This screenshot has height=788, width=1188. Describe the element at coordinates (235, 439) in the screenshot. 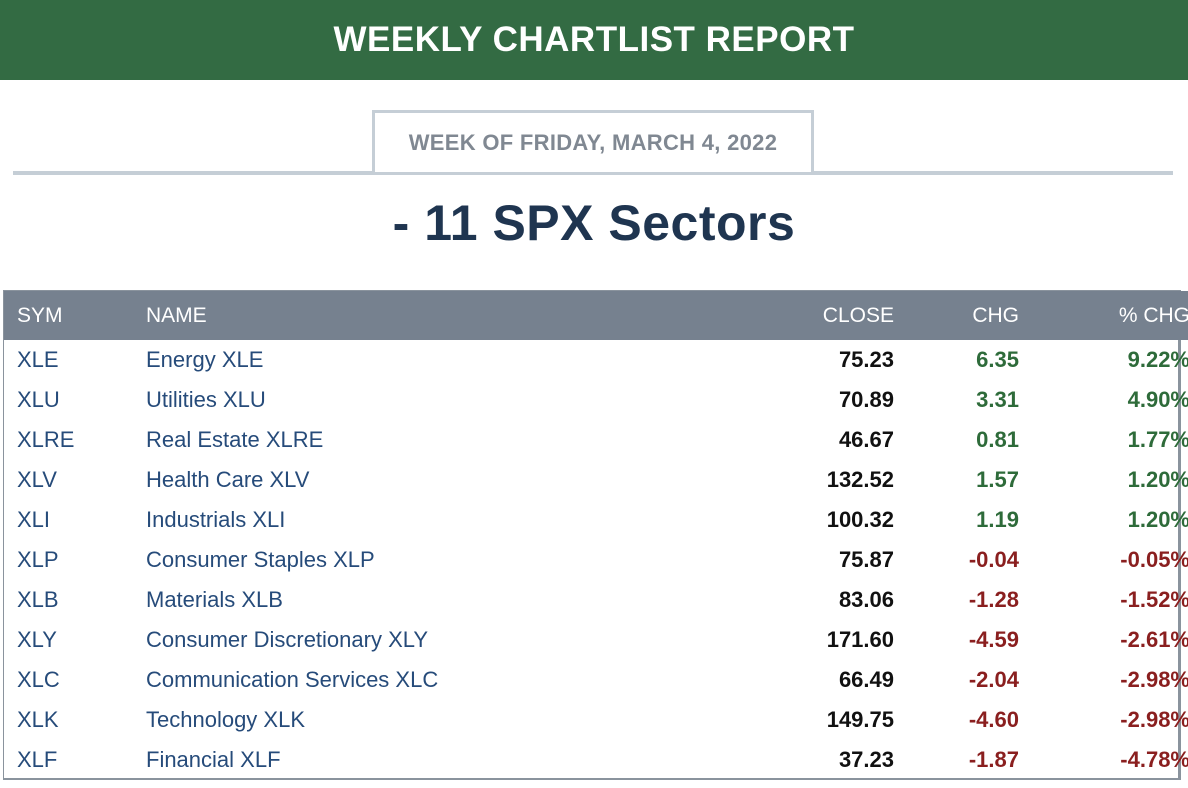

I see `sector-name-link: Real Estate XLRE` at that location.